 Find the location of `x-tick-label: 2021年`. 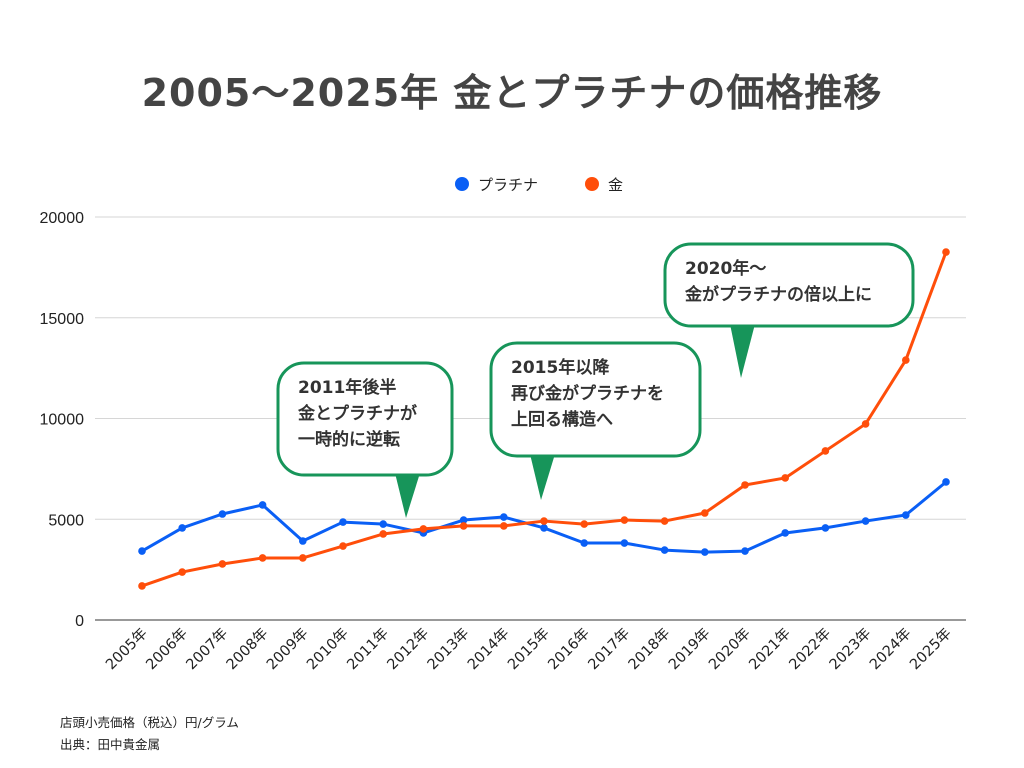

x-tick-label: 2021年 is located at coordinates (770, 649).